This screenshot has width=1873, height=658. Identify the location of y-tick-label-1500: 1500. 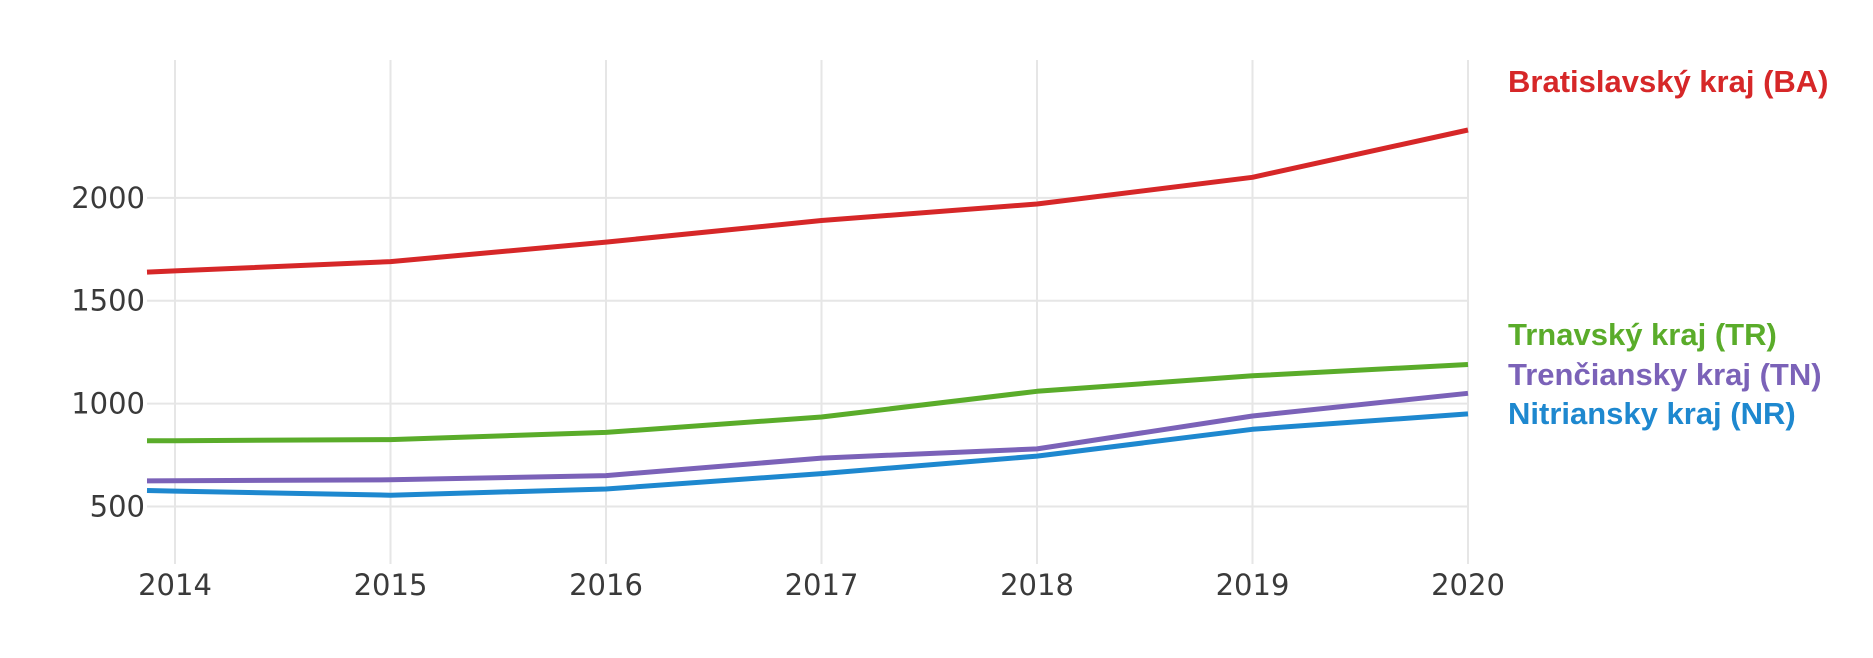
(108, 301).